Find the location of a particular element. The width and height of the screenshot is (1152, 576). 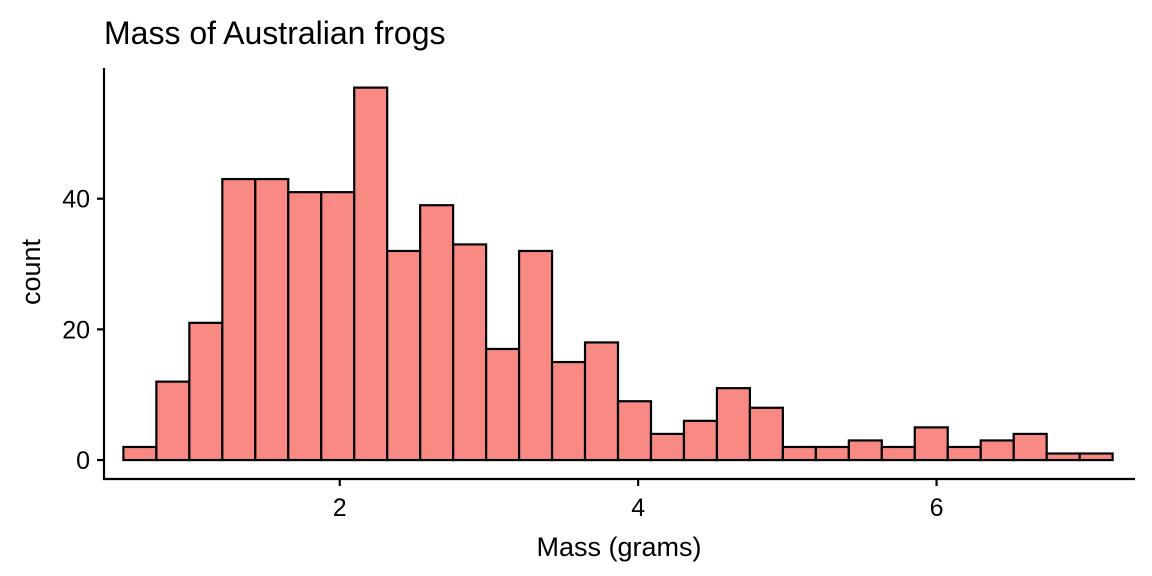

x-tick-label: 4 is located at coordinates (638, 508).